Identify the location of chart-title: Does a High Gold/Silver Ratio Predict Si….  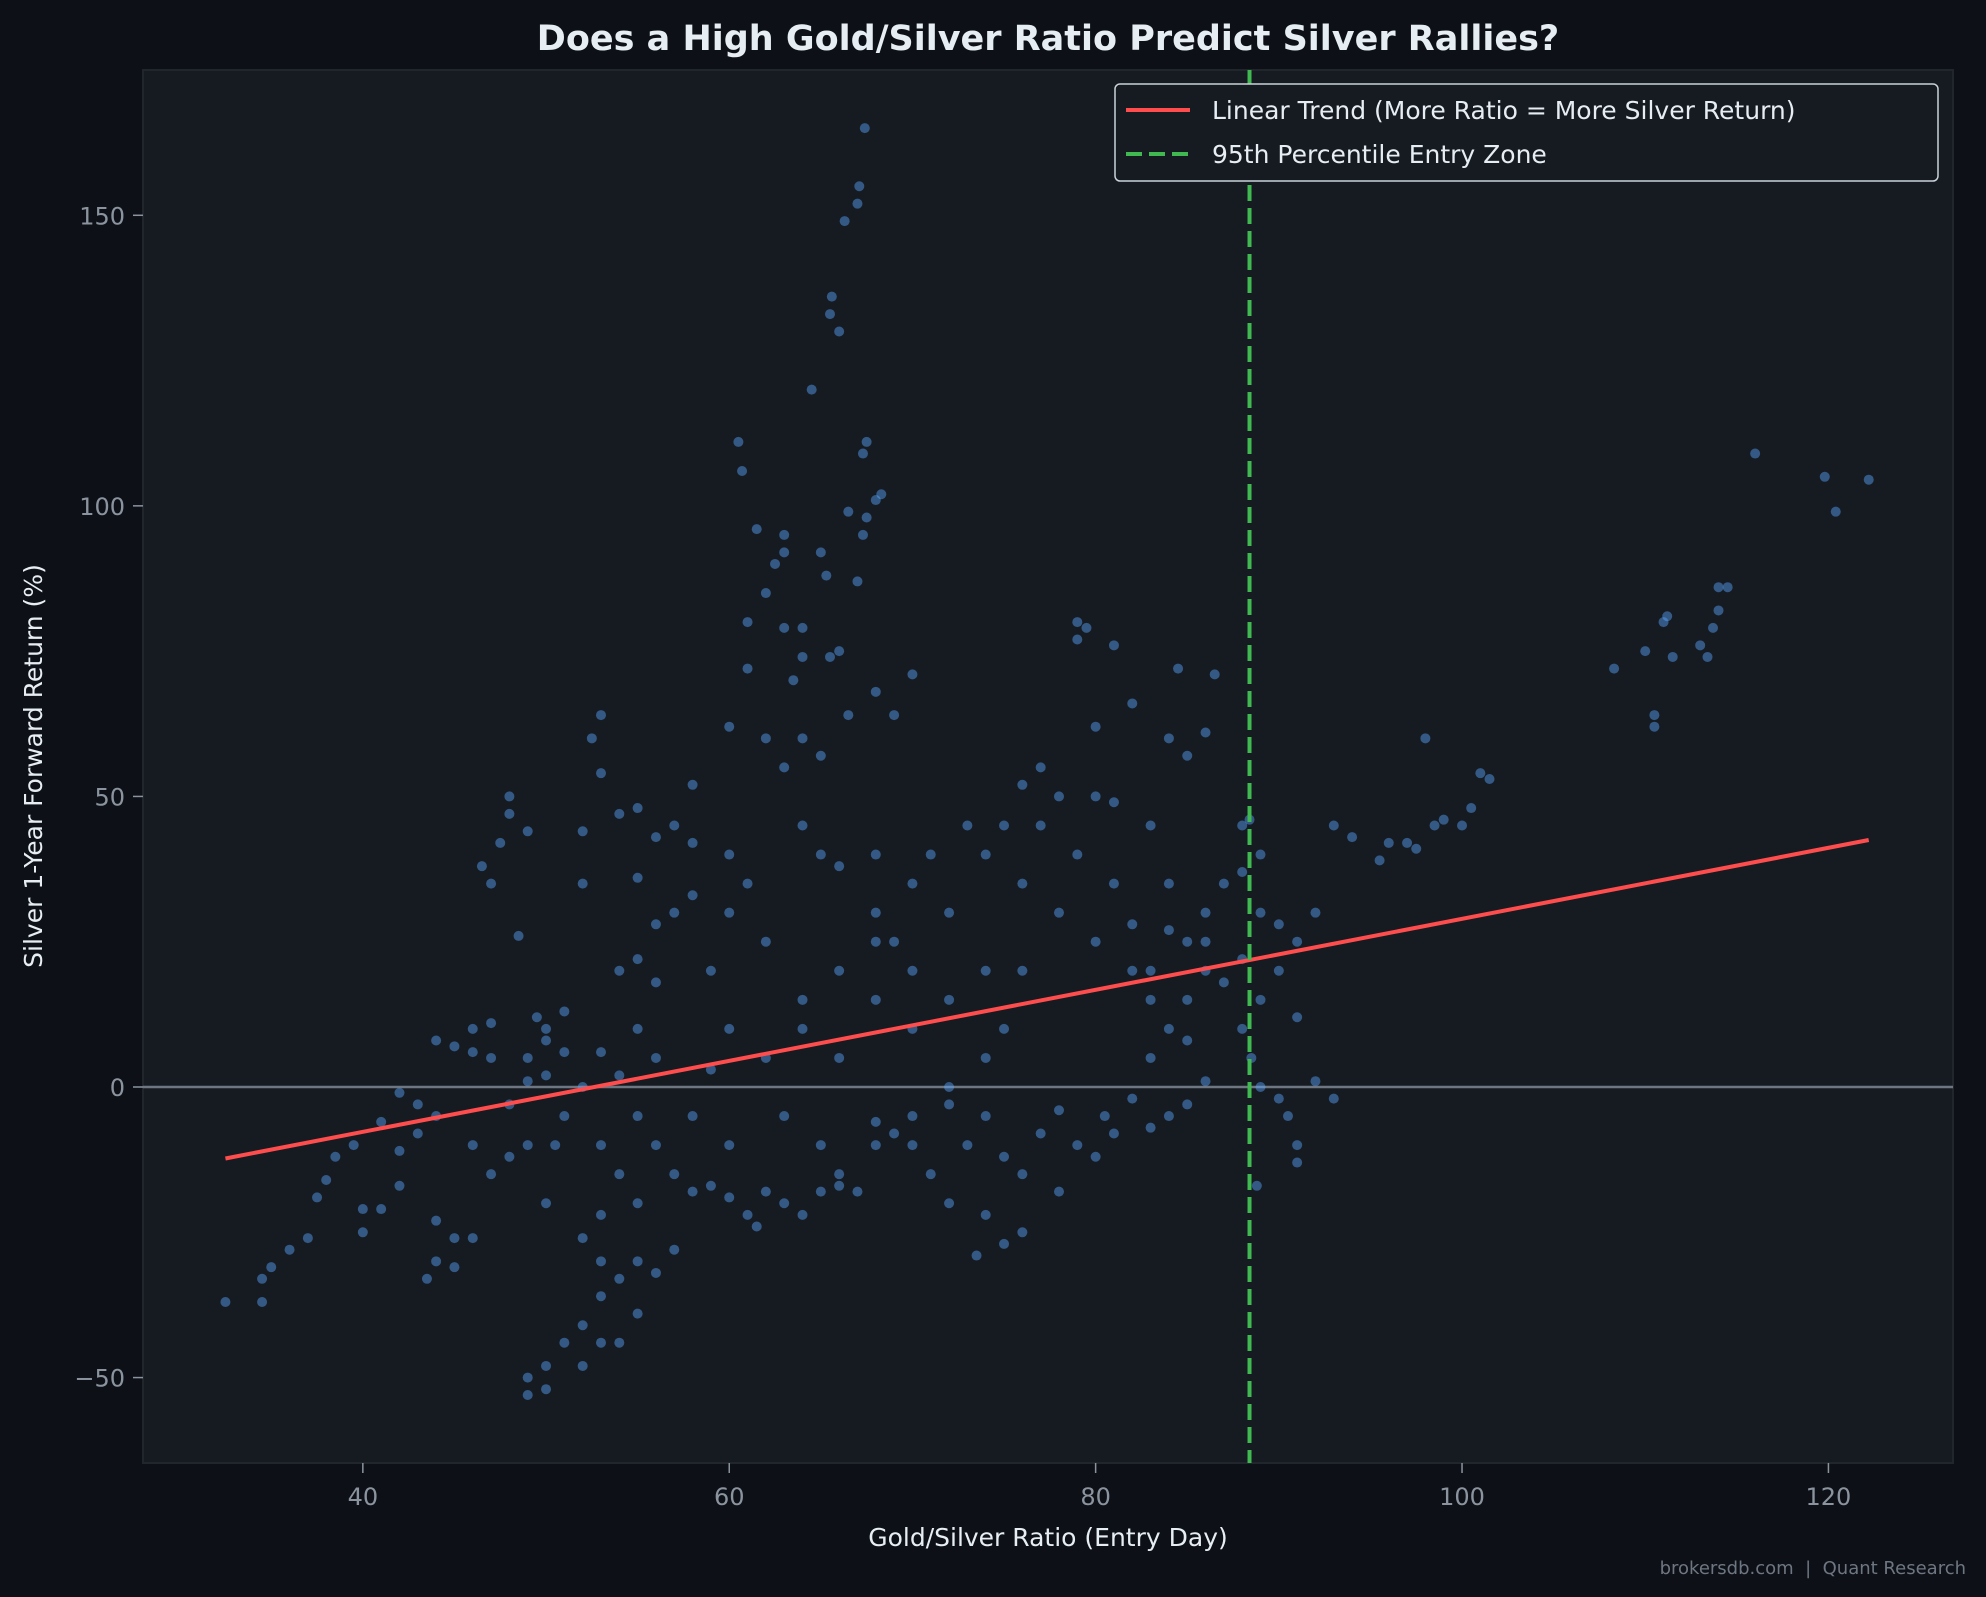
(1048, 39).